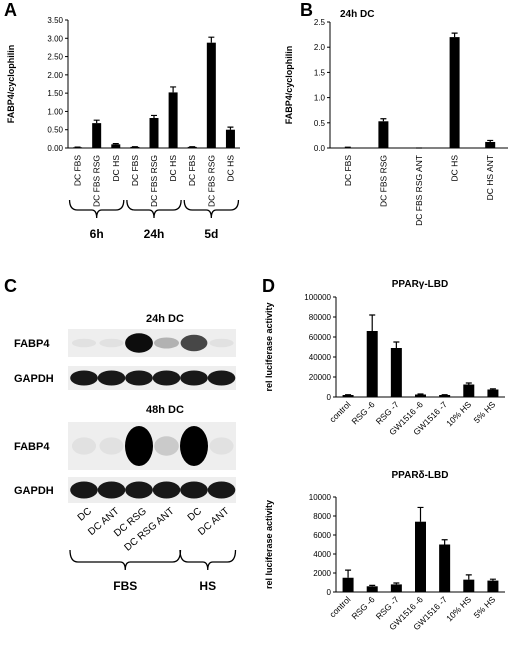 The height and width of the screenshot is (646, 520). What do you see at coordinates (490, 177) in the screenshot?
I see `x-tick-label: DC HS ANT` at bounding box center [490, 177].